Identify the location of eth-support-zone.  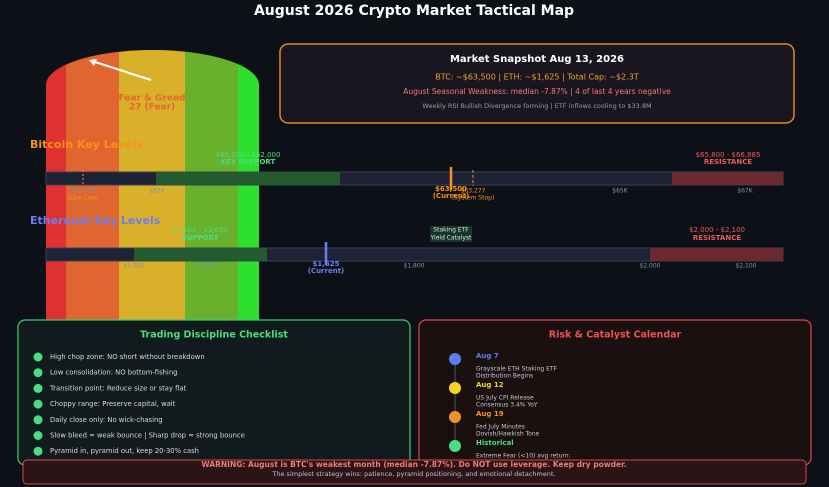
(200, 254).